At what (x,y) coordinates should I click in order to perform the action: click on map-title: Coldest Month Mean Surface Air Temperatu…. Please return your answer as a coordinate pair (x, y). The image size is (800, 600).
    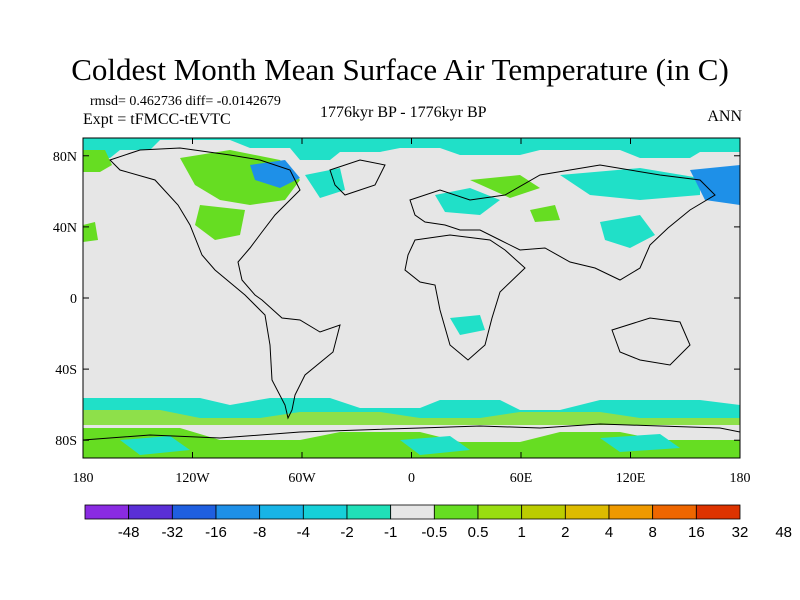
    Looking at the image, I should click on (400, 69).